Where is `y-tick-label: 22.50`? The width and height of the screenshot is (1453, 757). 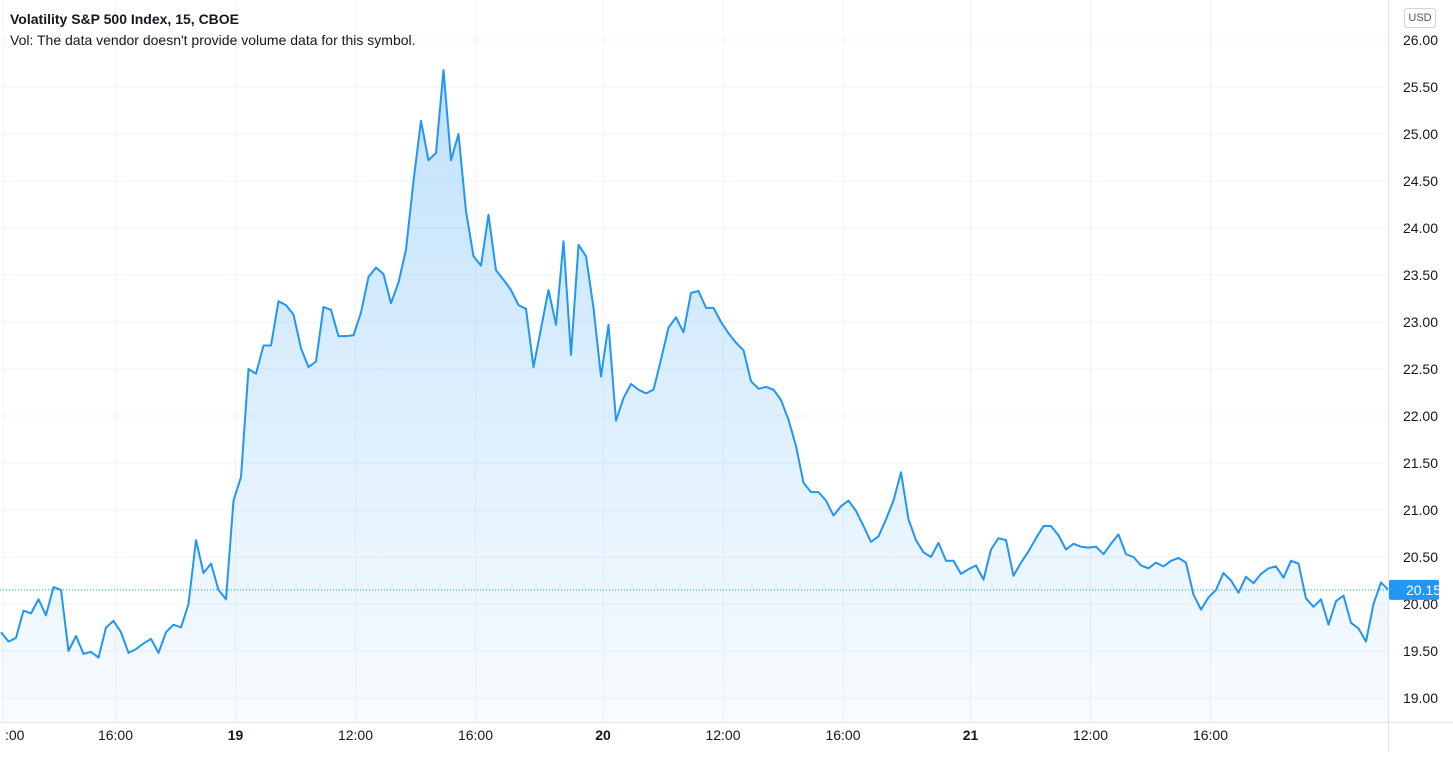 y-tick-label: 22.50 is located at coordinates (1420, 369).